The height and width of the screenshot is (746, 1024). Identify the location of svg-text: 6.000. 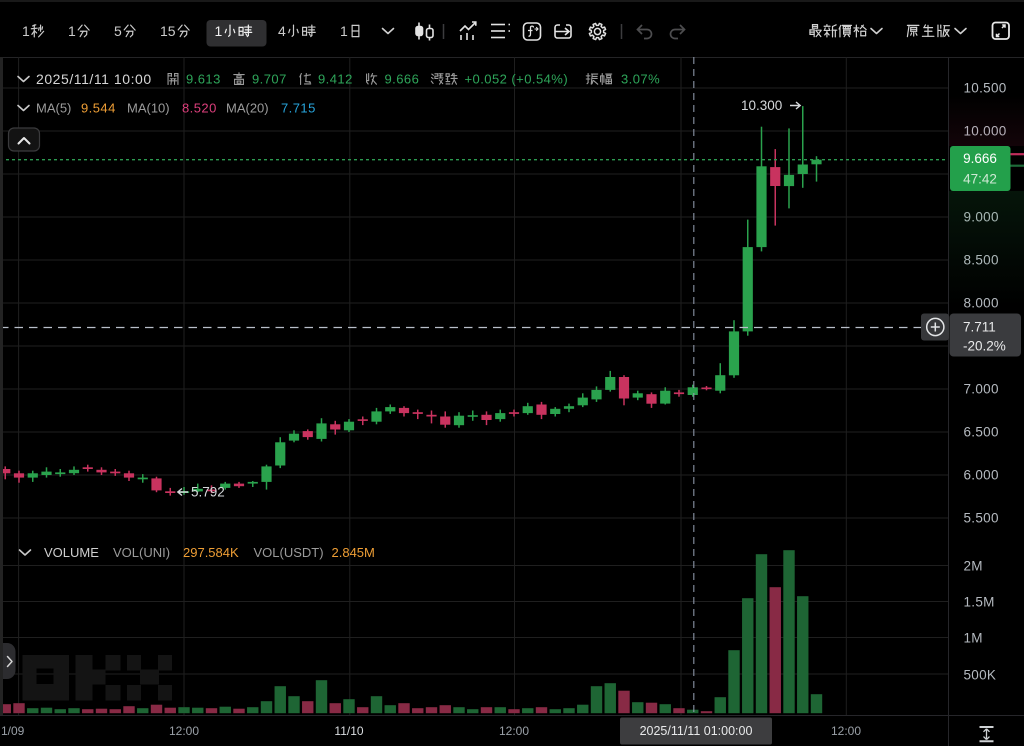
(981, 475).